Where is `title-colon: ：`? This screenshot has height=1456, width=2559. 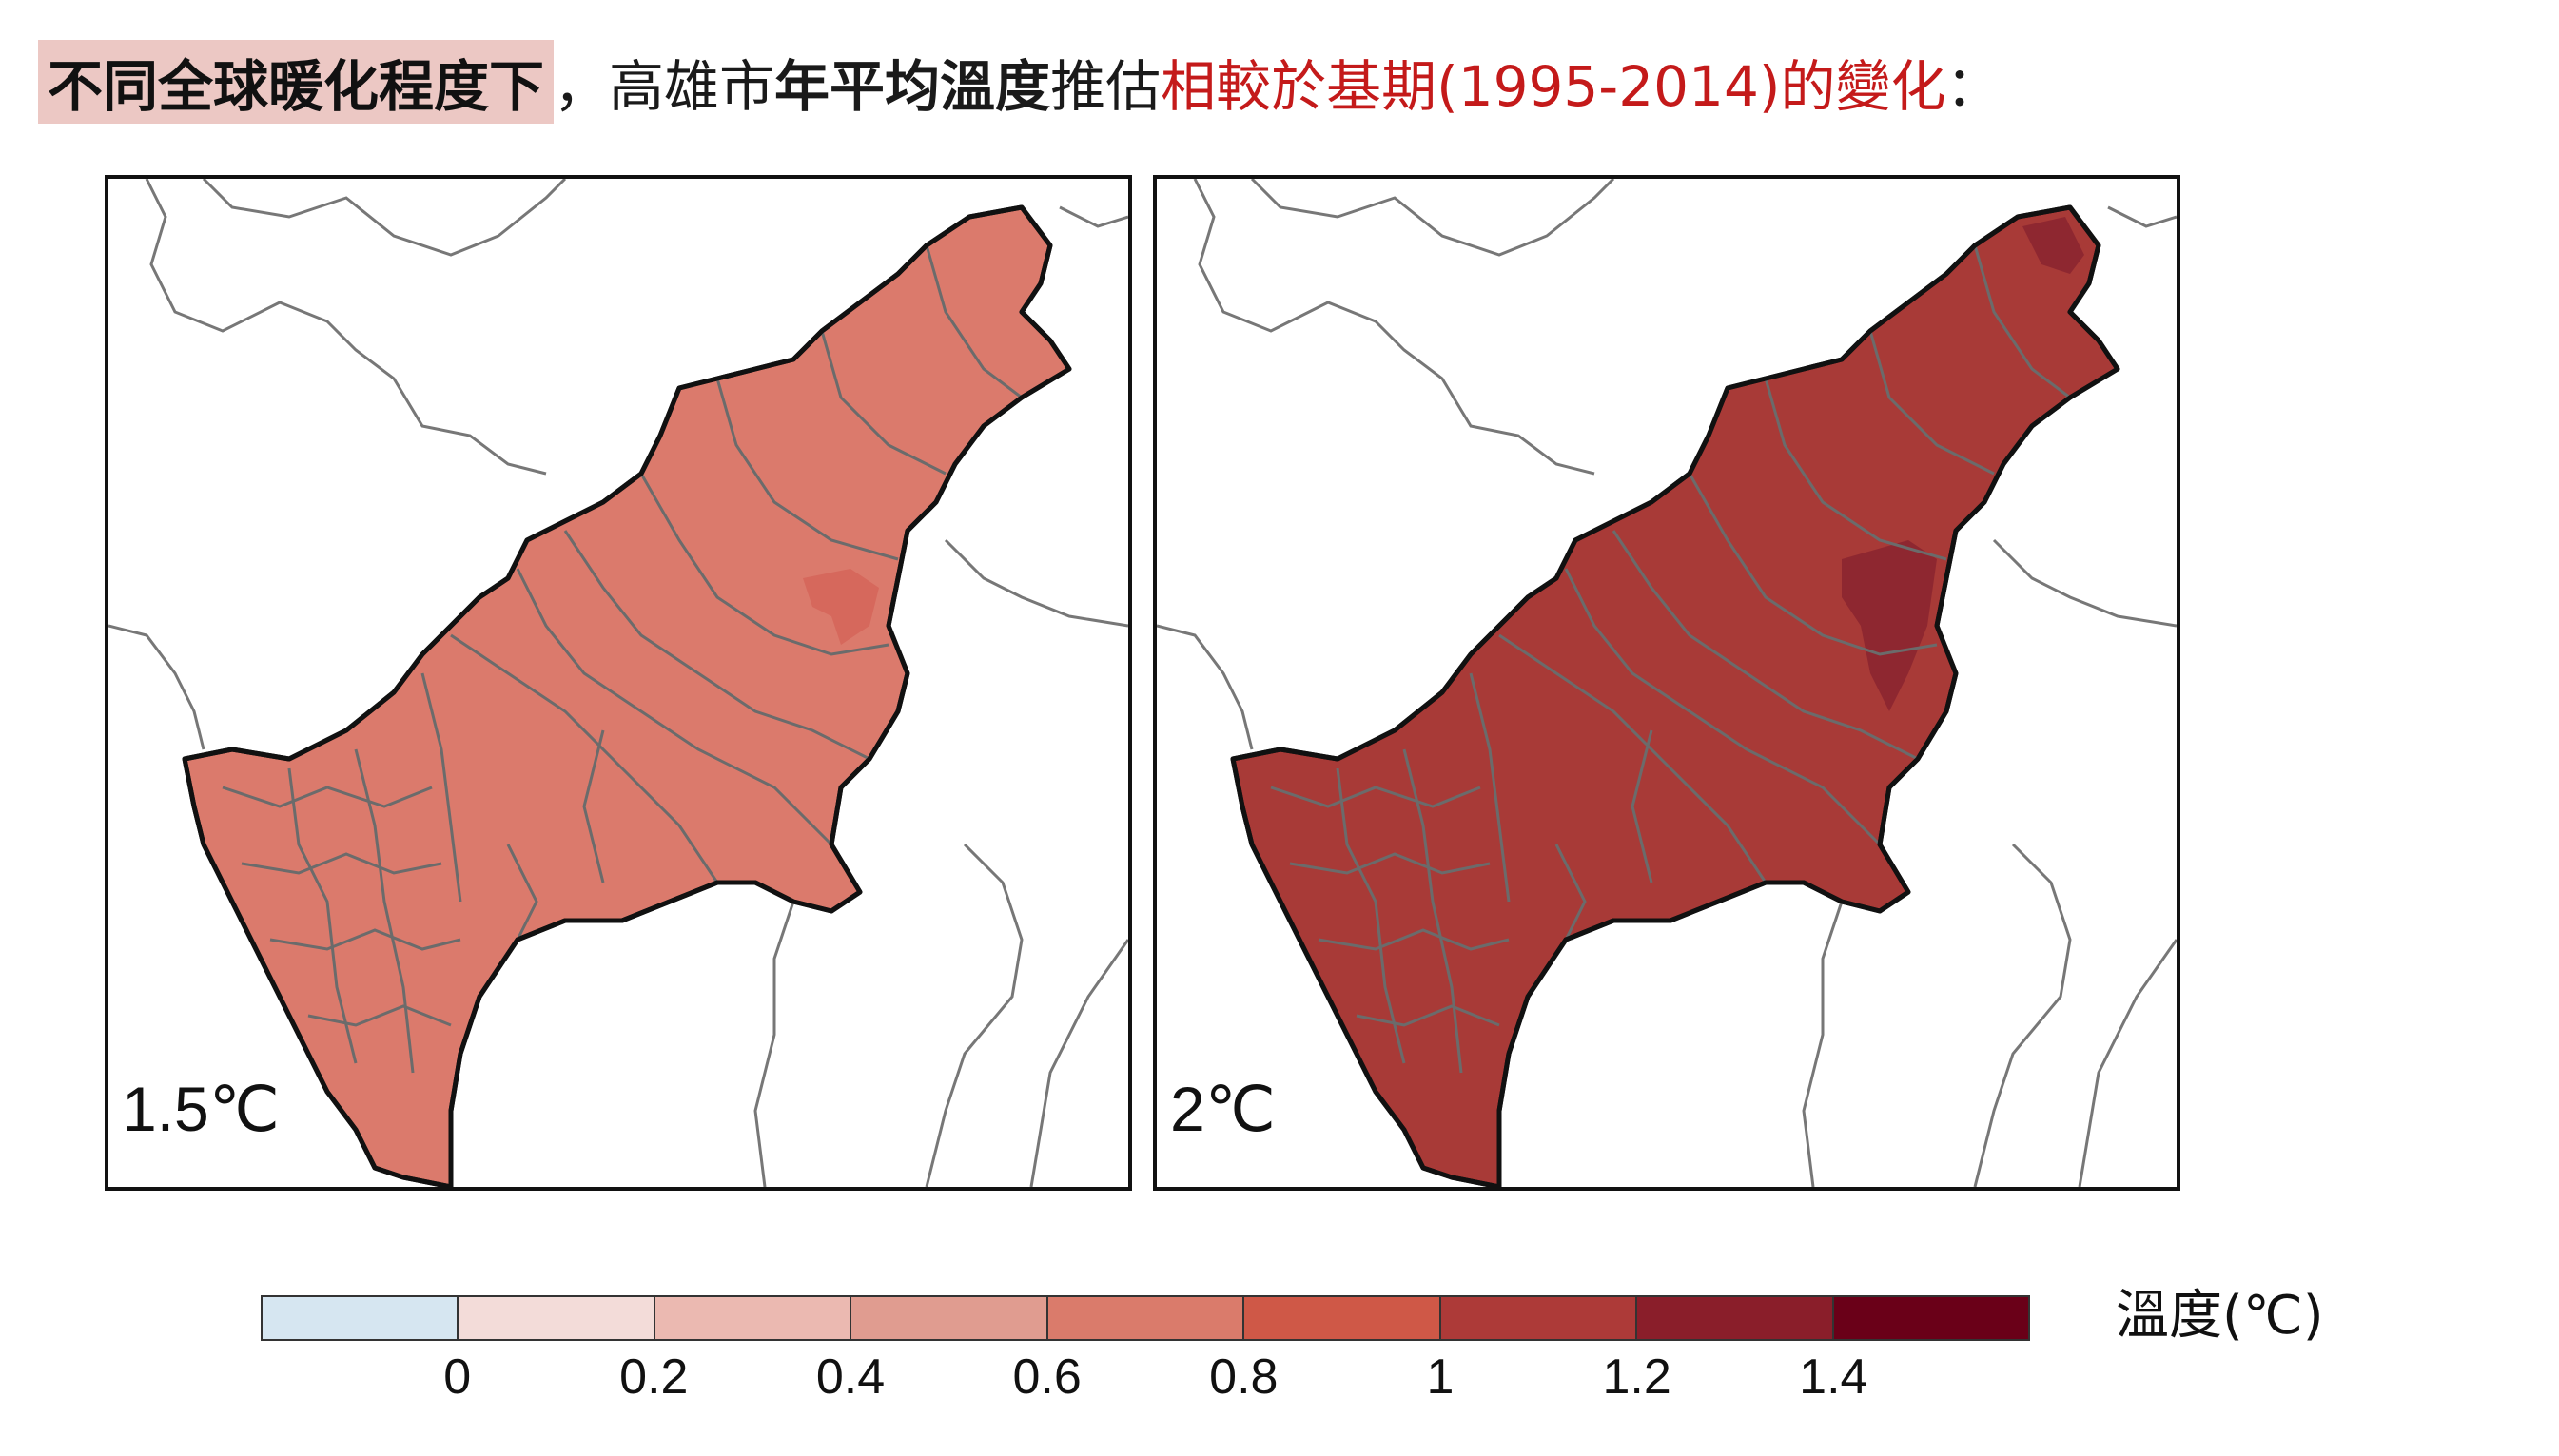
title-colon: ： is located at coordinates (1974, 87).